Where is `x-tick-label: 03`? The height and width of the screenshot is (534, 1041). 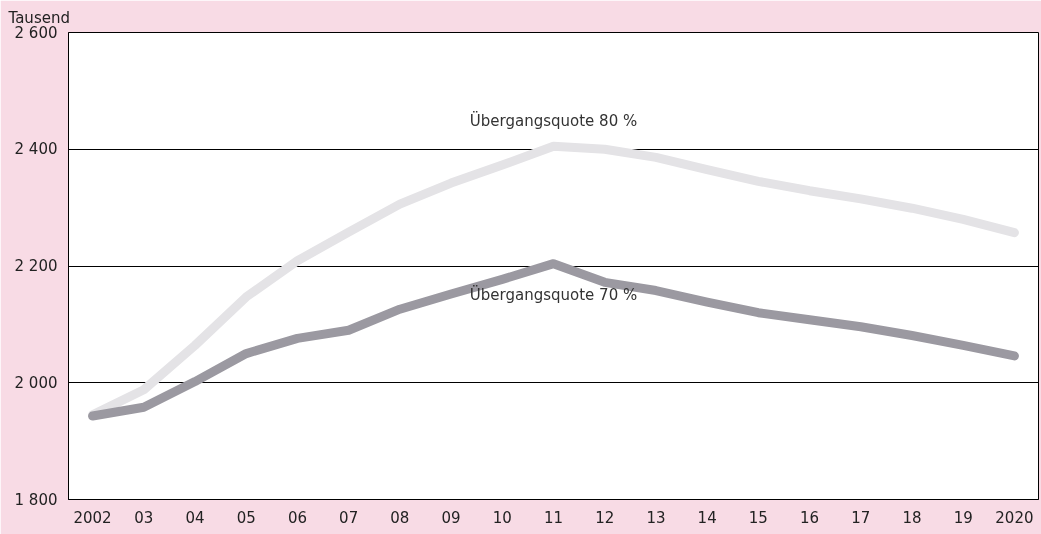
x-tick-label: 03 is located at coordinates (144, 517).